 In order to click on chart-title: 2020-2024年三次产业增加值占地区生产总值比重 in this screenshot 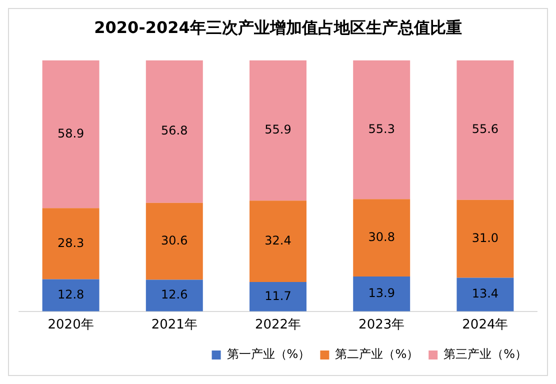, I will do `click(278, 27)`.